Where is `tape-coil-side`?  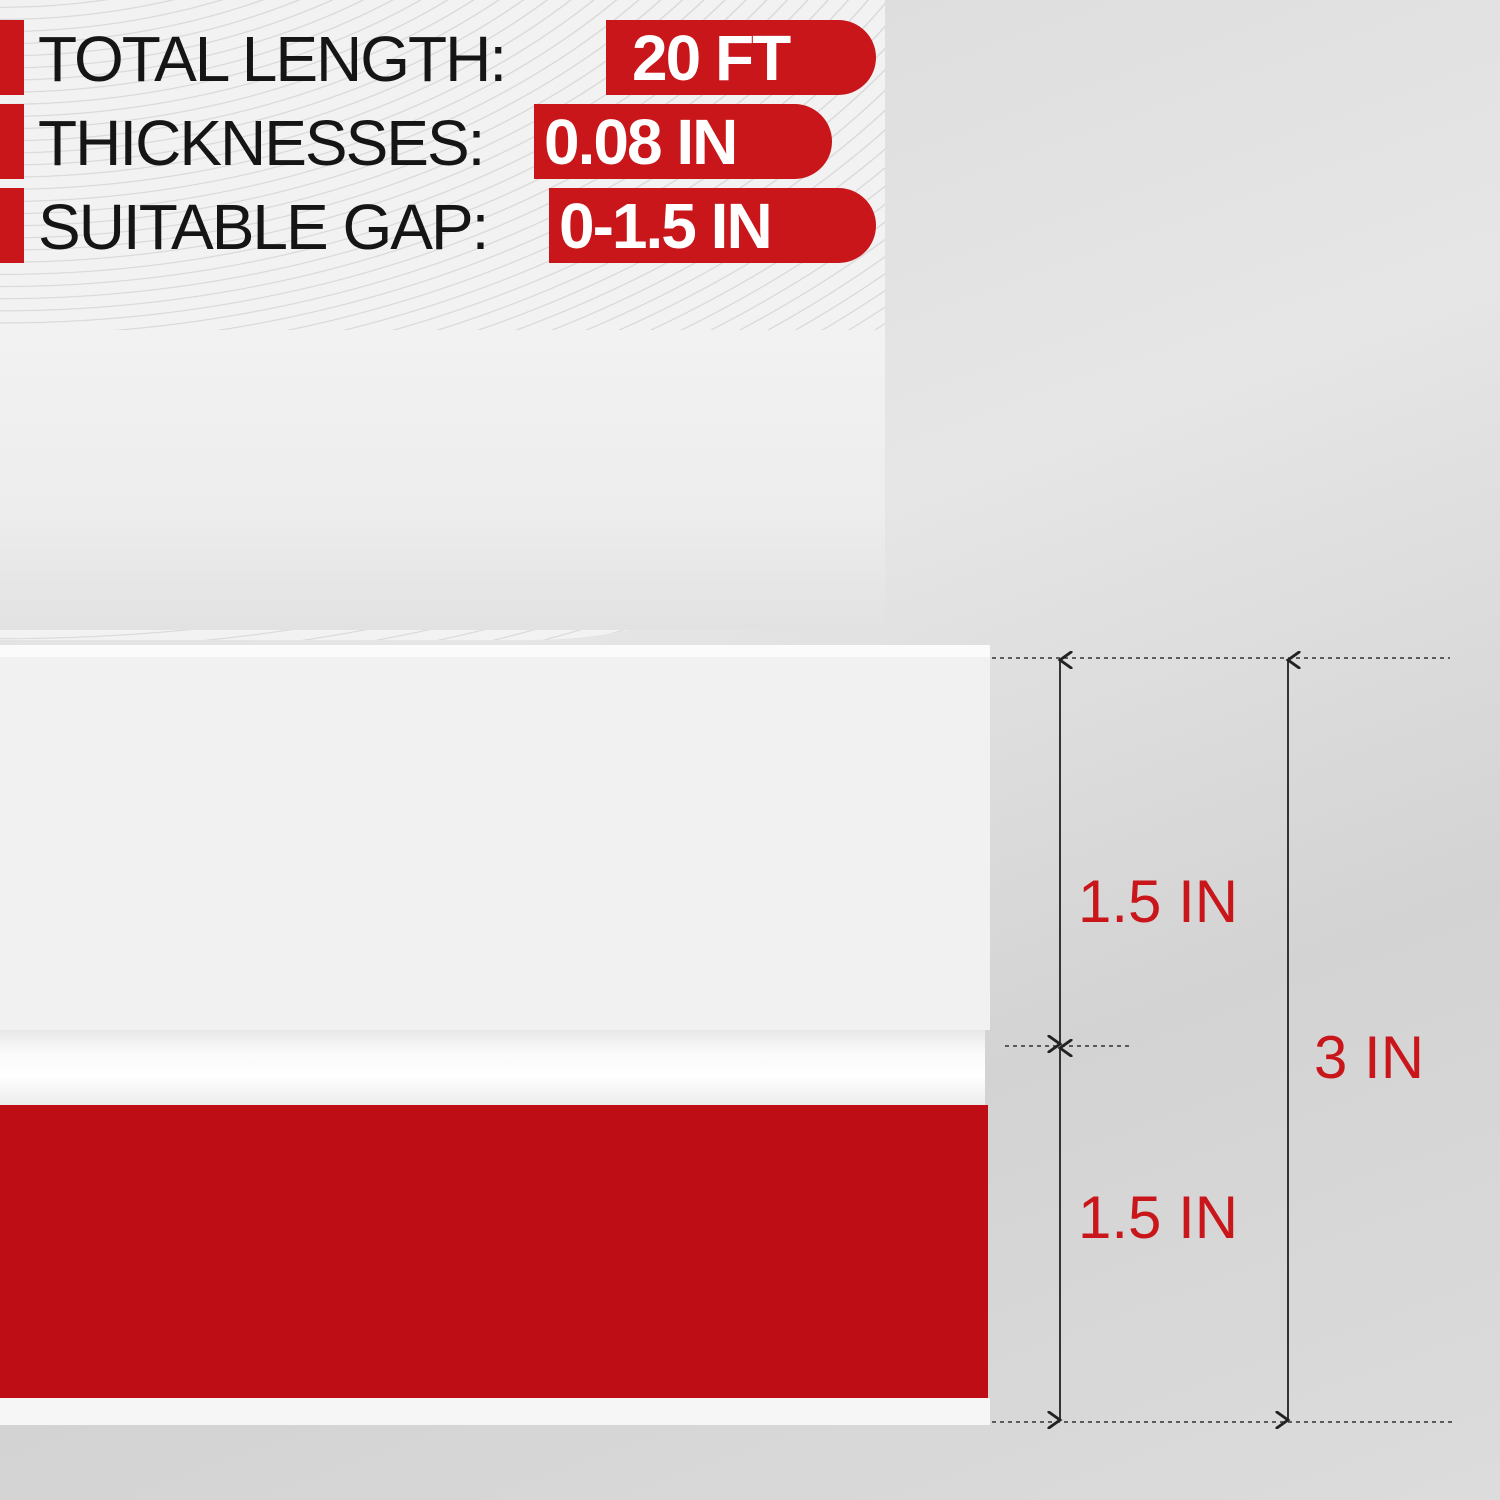 tape-coil-side is located at coordinates (442, 480).